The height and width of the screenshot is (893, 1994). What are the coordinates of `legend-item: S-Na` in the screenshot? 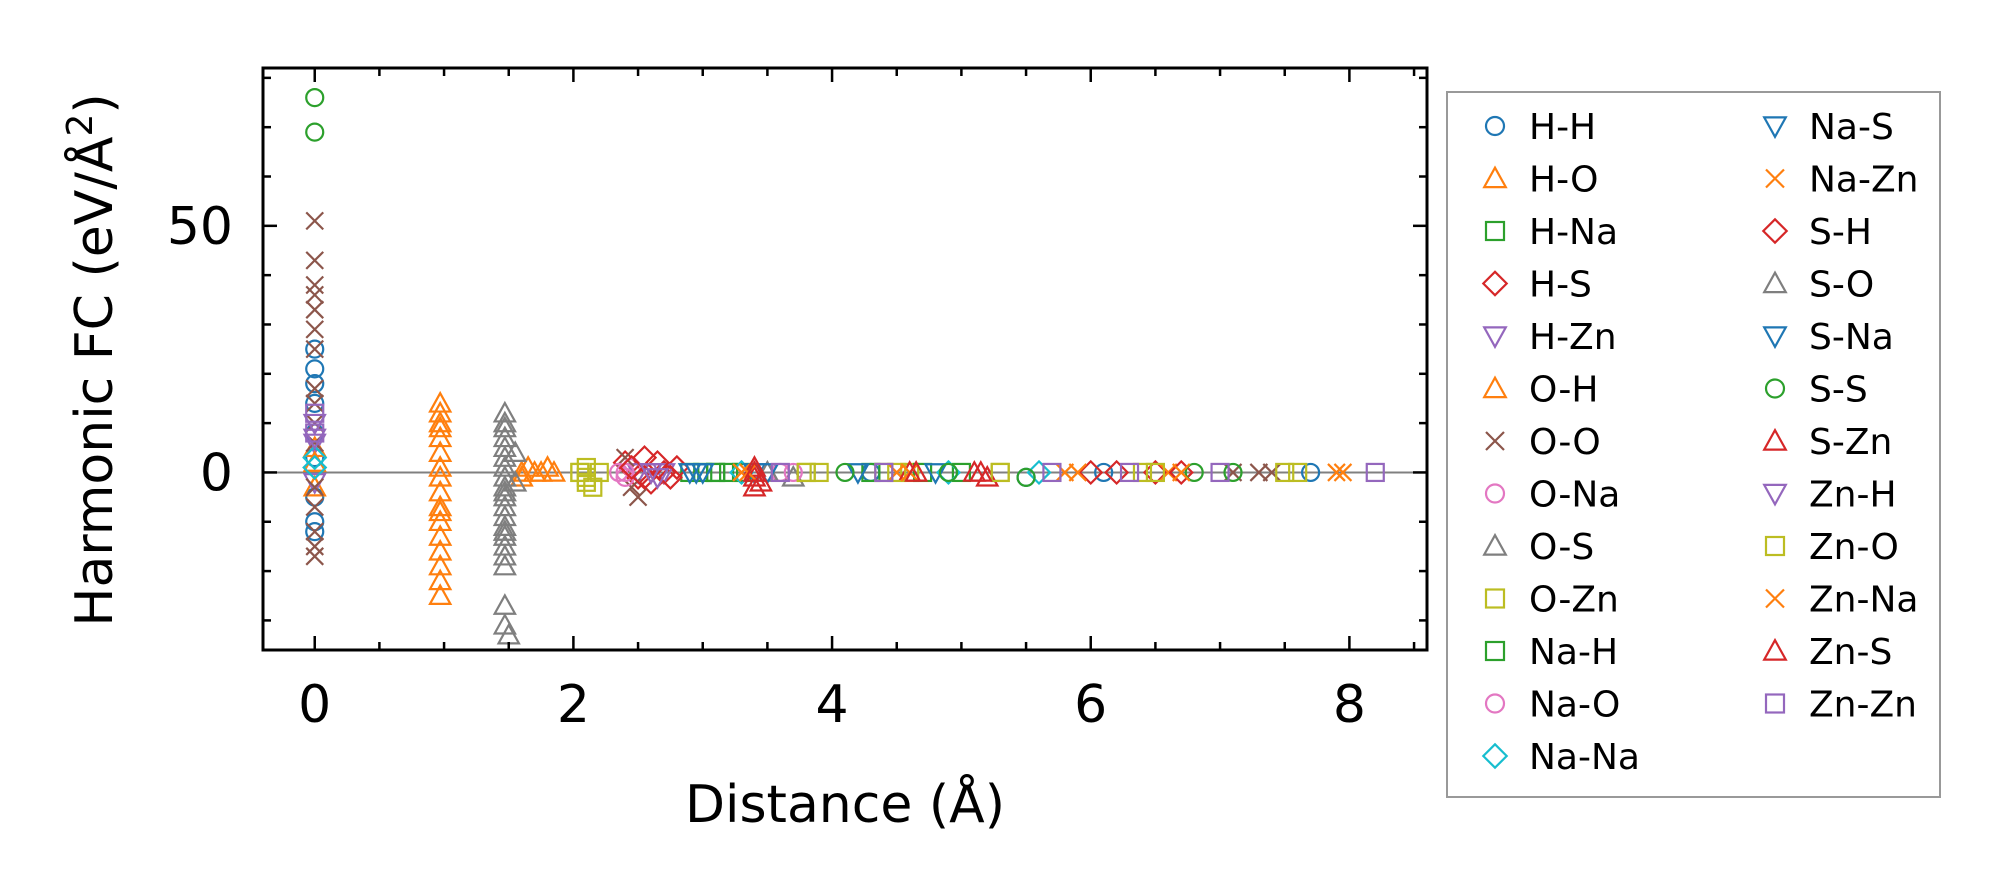 It's located at (1828, 337).